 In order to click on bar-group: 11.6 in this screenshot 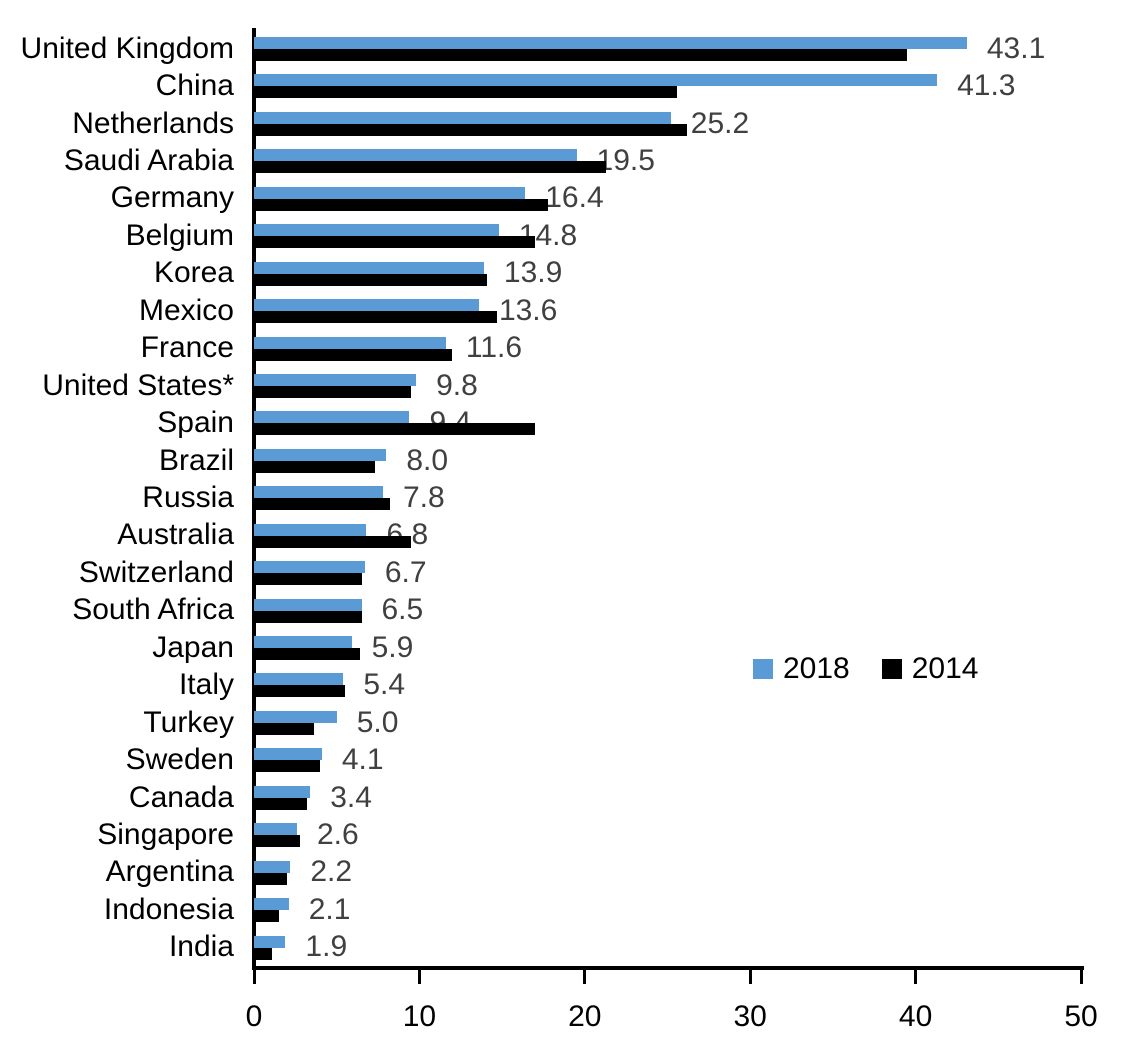, I will do `click(667, 348)`.